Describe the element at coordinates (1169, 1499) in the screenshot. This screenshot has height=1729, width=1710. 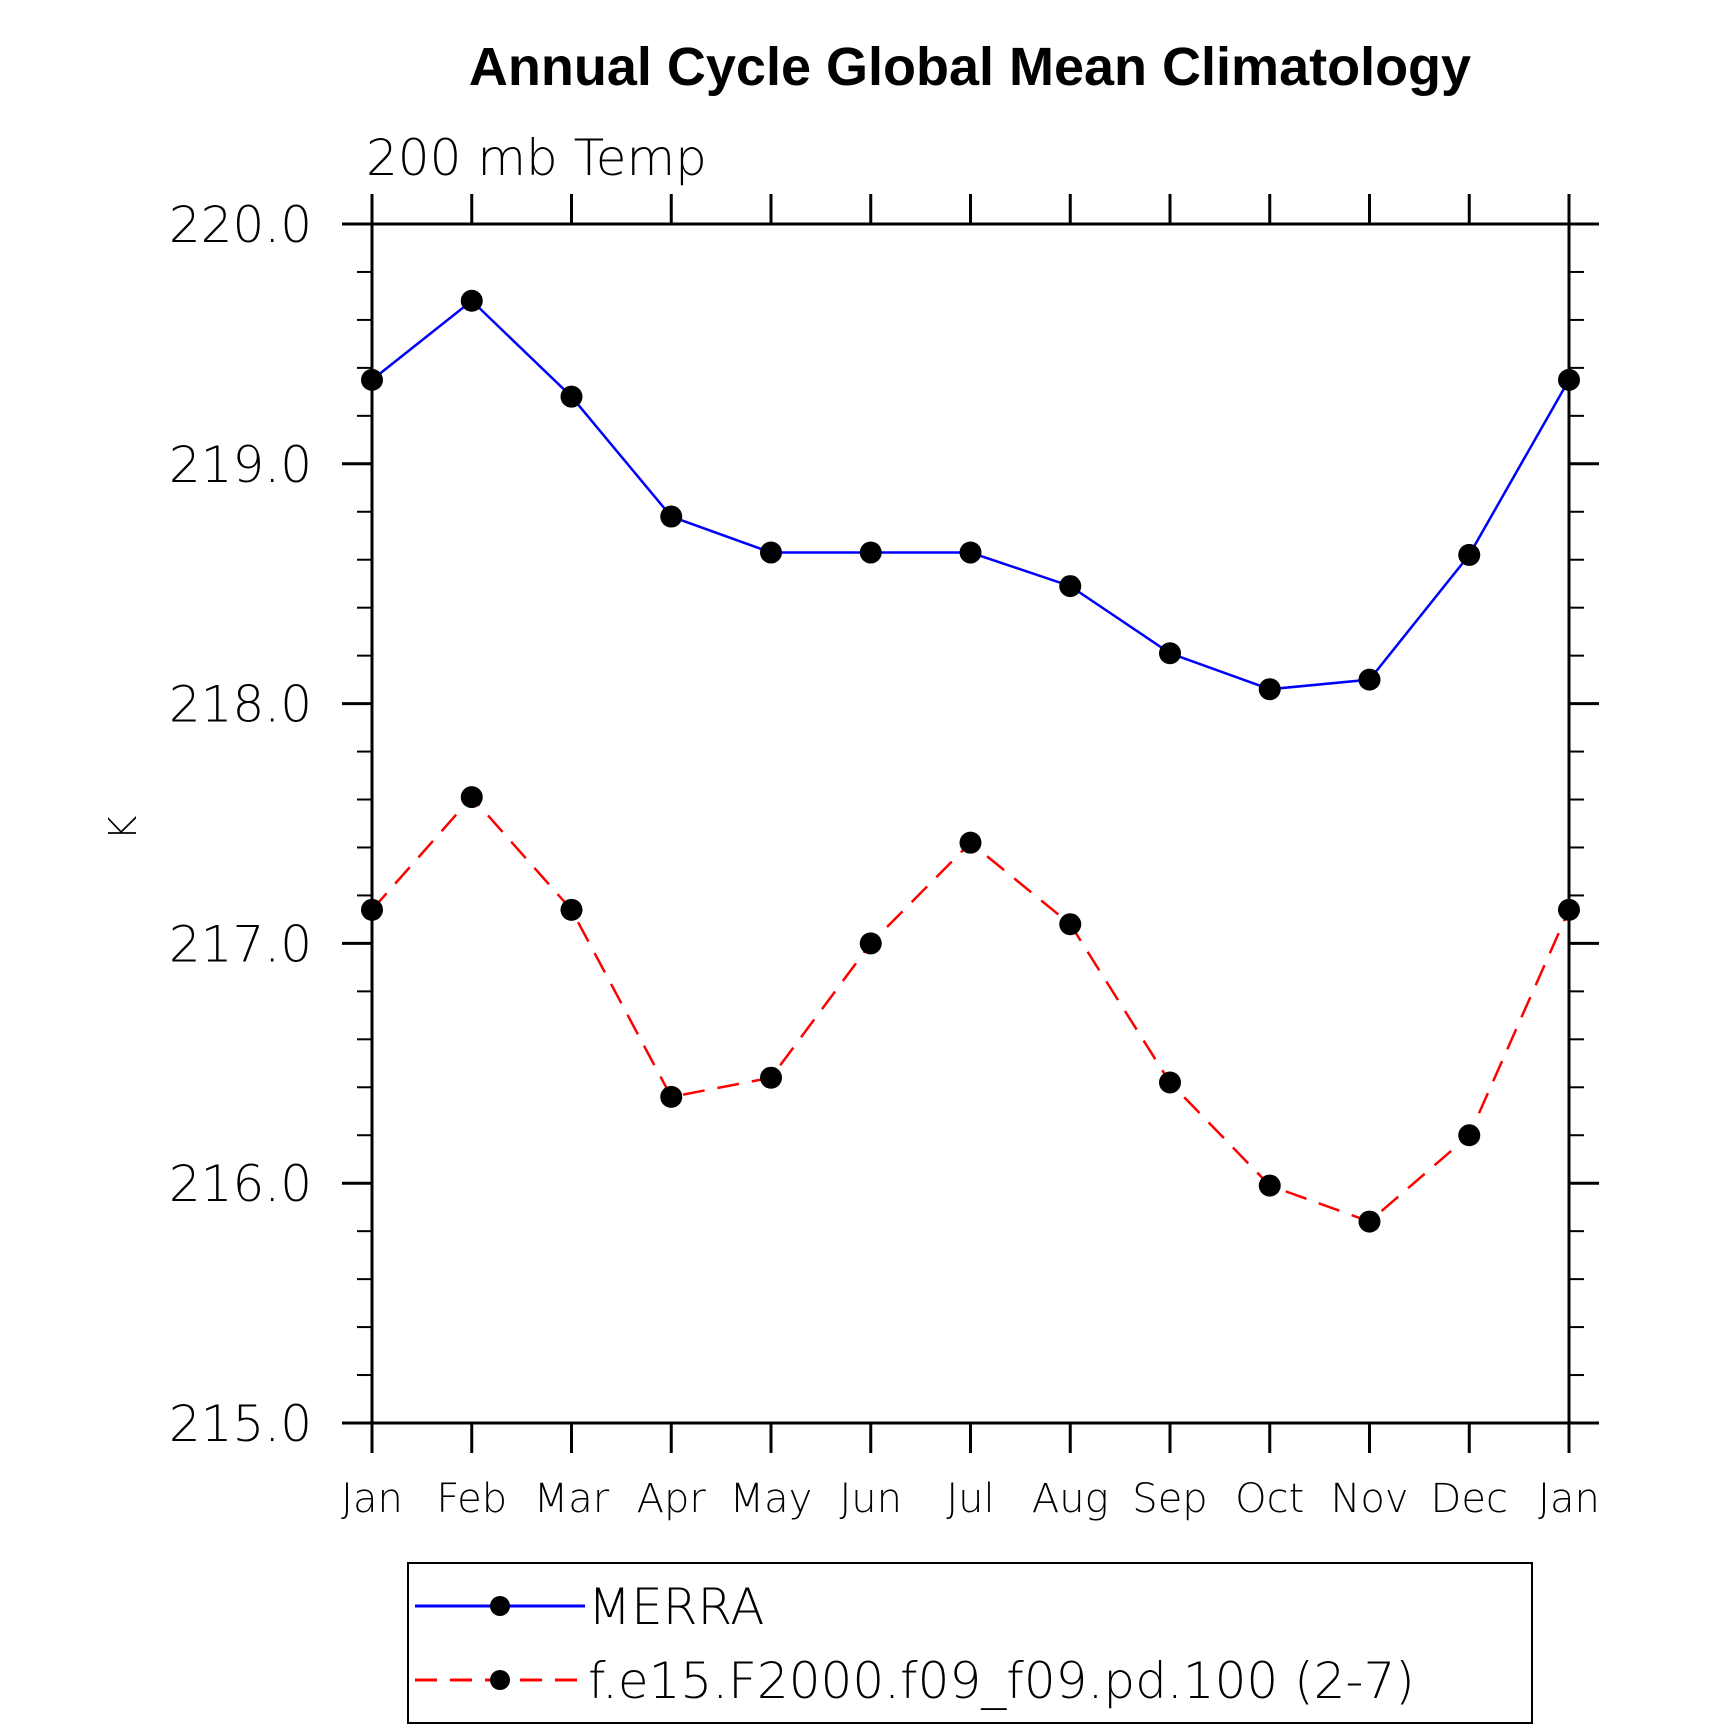
I see `x-tick-label: Sep` at that location.